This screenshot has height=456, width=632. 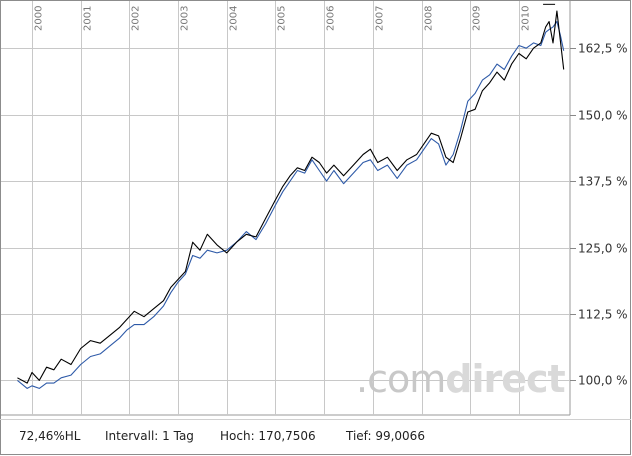 I want to click on x-tick-label: 2000, so click(x=39, y=18).